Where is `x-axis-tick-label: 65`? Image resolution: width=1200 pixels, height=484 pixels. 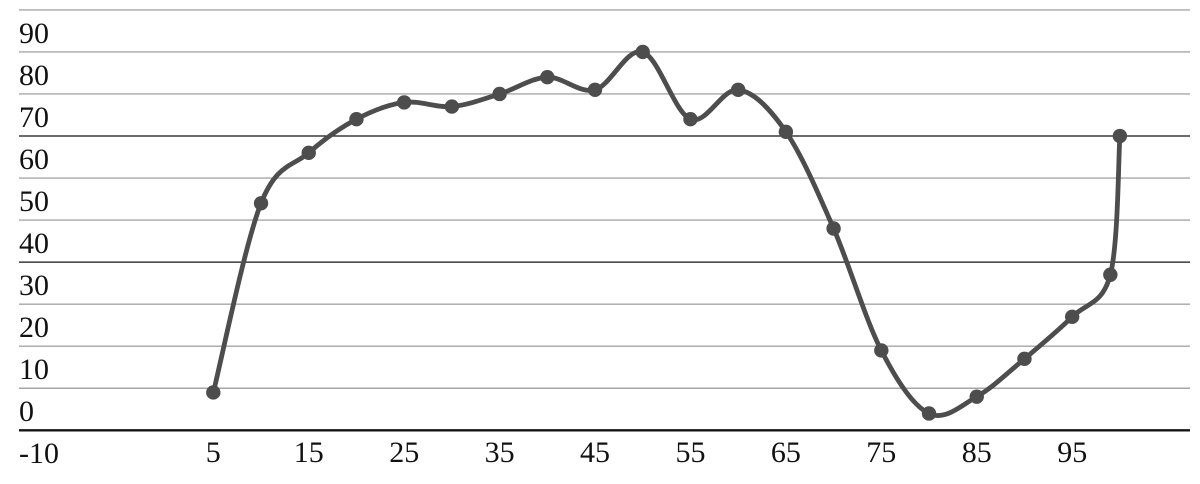
x-axis-tick-label: 65 is located at coordinates (785, 452).